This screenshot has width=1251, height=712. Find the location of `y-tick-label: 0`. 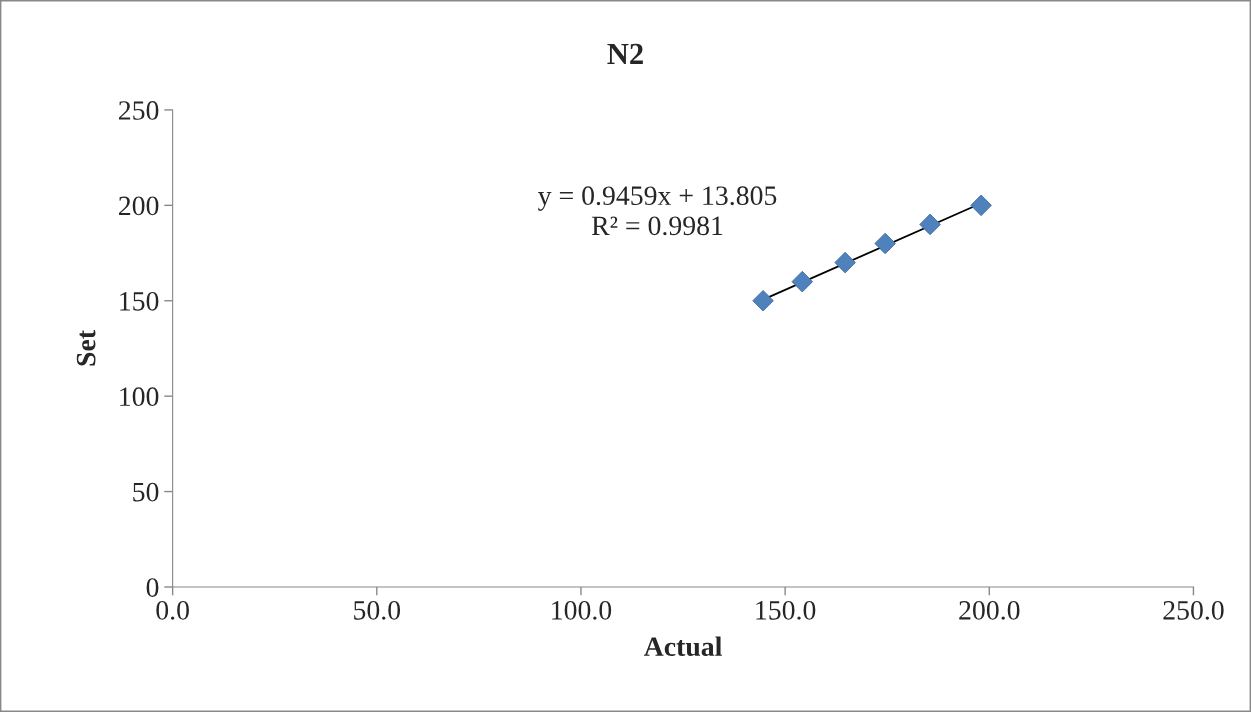

y-tick-label: 0 is located at coordinates (152, 587).